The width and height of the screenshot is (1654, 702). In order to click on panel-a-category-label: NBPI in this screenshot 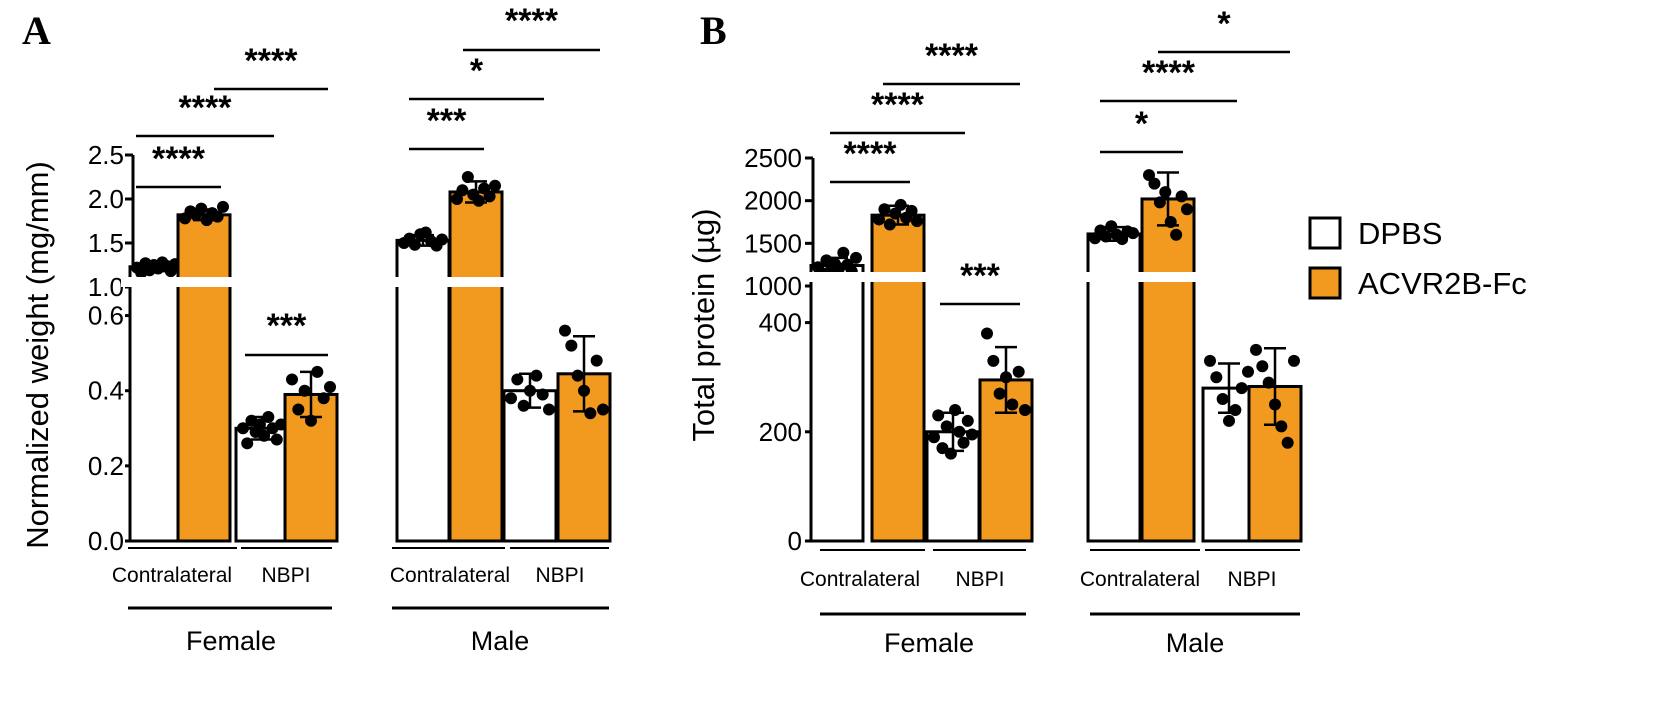, I will do `click(285, 575)`.